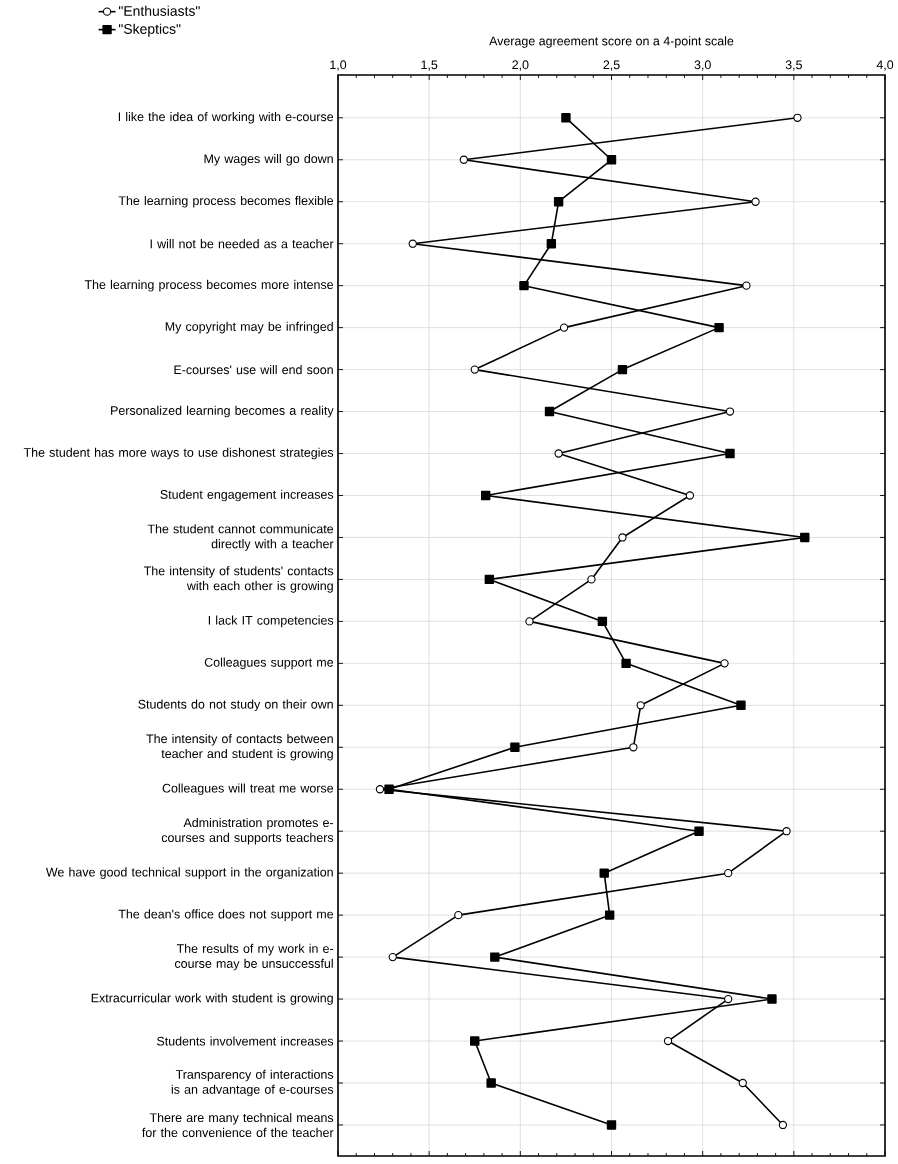 This screenshot has width=898, height=1164. Describe the element at coordinates (429, 65) in the screenshot. I see `x-tick-label: 1,5` at that location.